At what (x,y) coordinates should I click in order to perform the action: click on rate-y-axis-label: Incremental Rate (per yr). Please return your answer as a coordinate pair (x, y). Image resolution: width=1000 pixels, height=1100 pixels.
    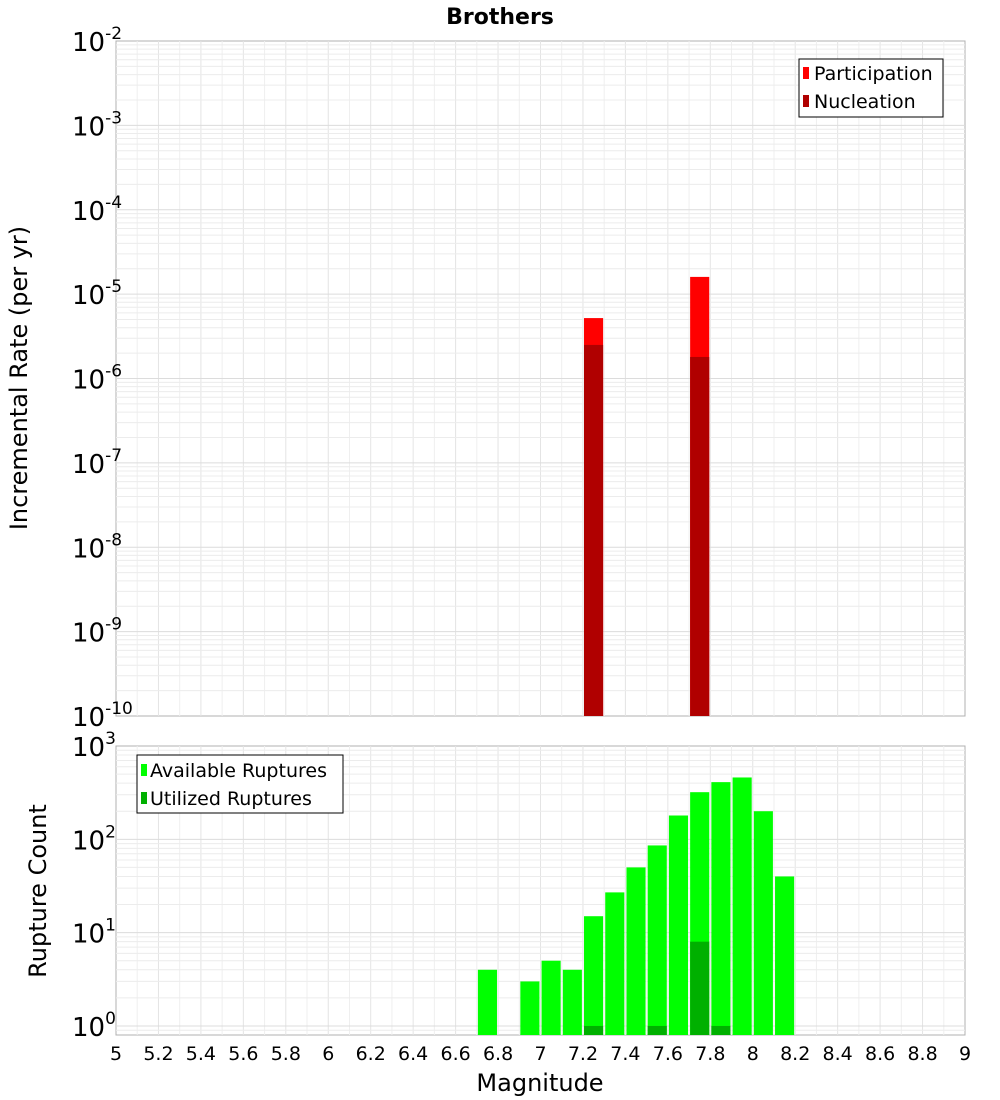
    Looking at the image, I should click on (19, 378).